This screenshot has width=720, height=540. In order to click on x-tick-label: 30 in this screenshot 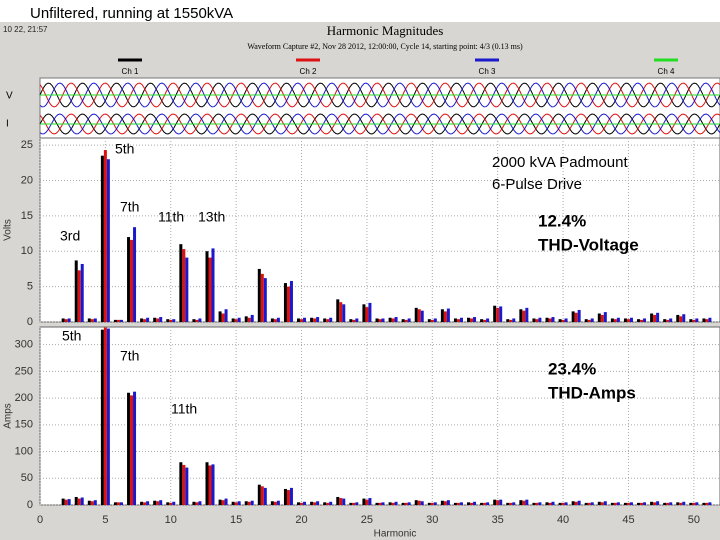, I will do `click(432, 520)`.